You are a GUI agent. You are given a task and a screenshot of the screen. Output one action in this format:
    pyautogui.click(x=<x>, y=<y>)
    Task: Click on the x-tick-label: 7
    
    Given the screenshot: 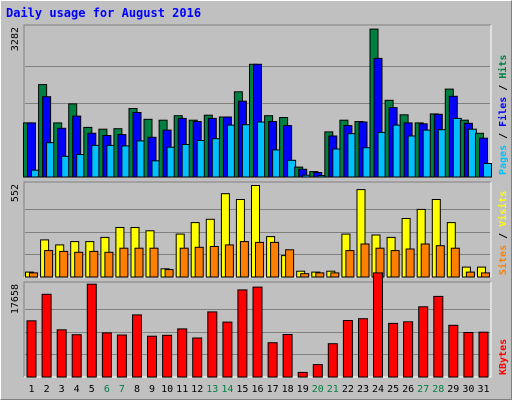 What is the action you would take?
    pyautogui.click(x=122, y=389)
    